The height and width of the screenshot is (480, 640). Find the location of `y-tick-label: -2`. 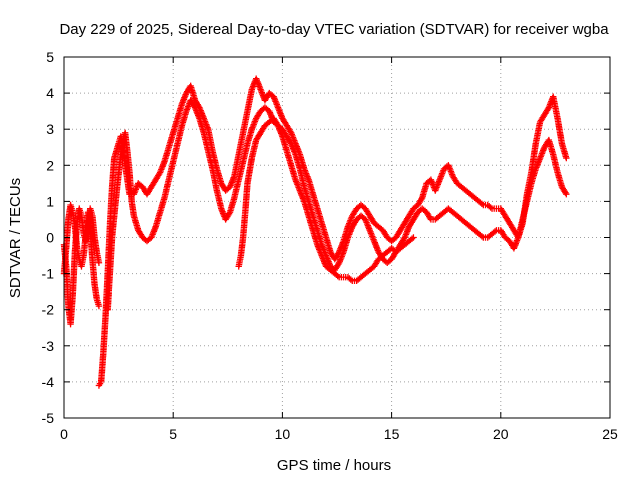

y-tick-label: -2 is located at coordinates (48, 310).